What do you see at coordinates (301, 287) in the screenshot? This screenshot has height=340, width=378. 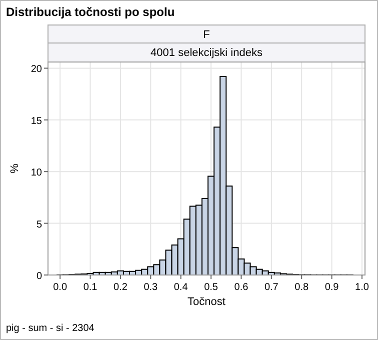 I see `x-tick-label: 0.8` at bounding box center [301, 287].